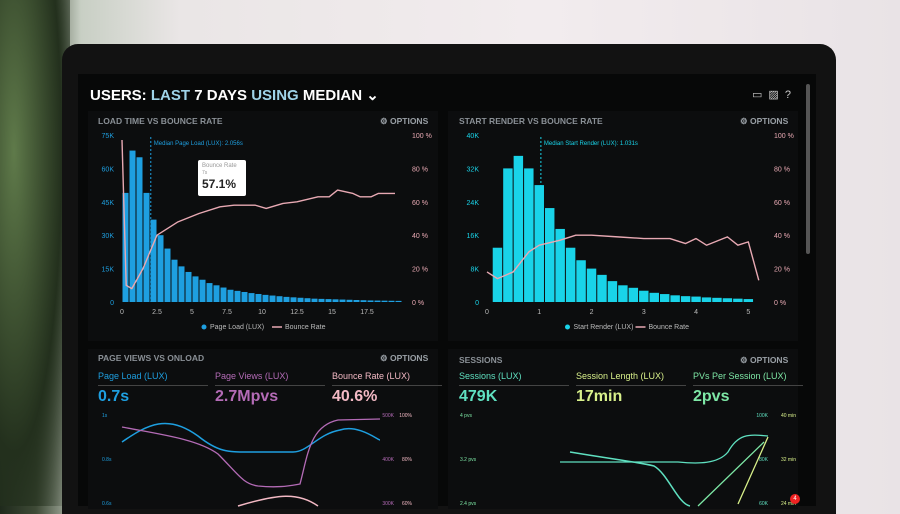  I want to click on stat-value: 40.6%, so click(355, 396).